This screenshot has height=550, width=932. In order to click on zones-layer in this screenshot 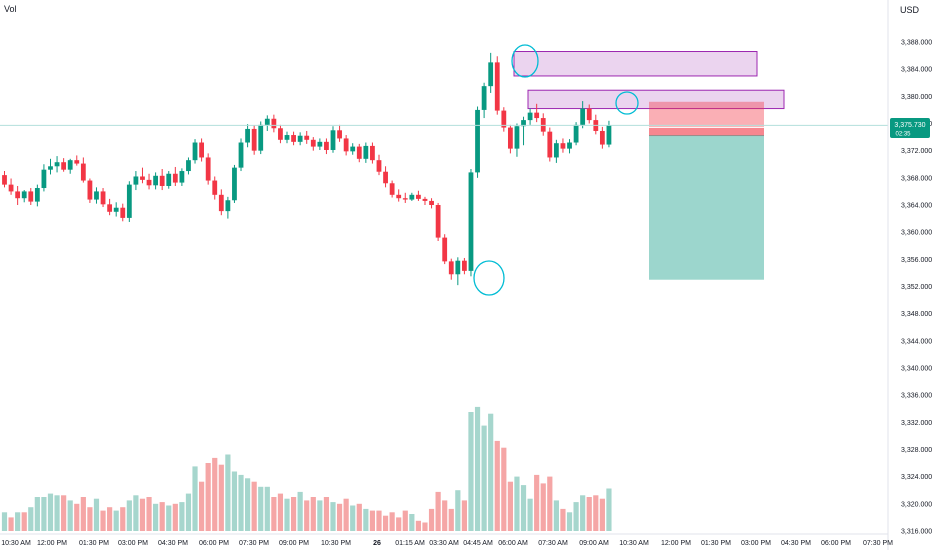, I will do `click(649, 80)`.